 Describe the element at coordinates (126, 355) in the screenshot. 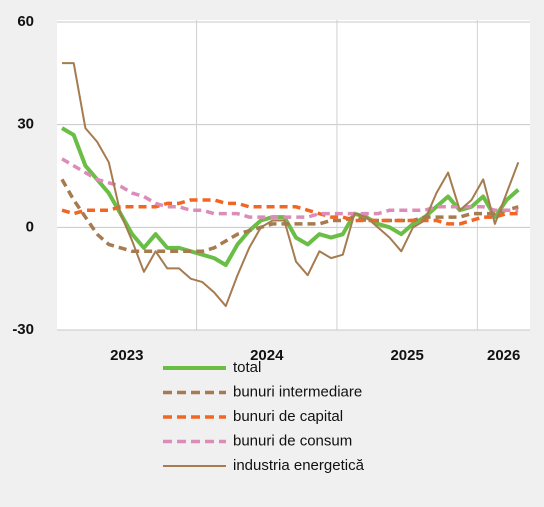

I see `x-tick-label: 2023` at that location.